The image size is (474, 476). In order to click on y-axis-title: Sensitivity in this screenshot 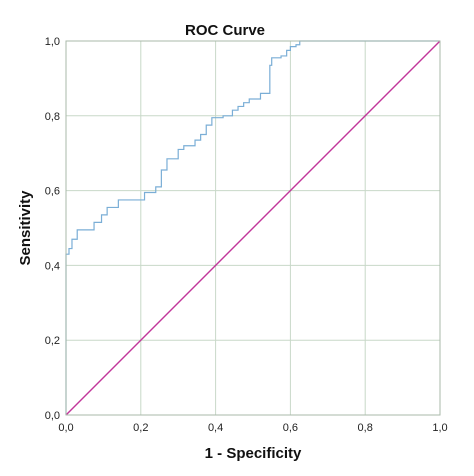, I will do `click(25, 228)`.